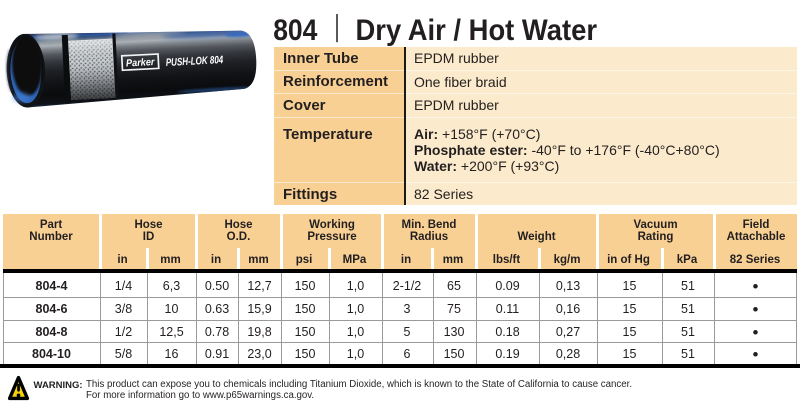 The height and width of the screenshot is (404, 800). I want to click on svg-text: Parker, so click(141, 63).